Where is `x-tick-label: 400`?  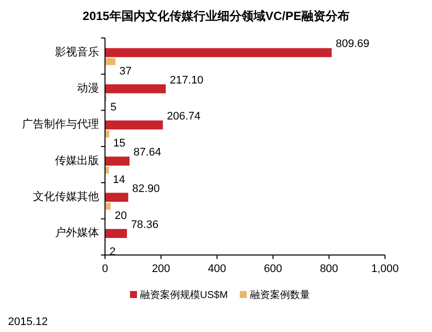 x-tick-label: 400 is located at coordinates (217, 269).